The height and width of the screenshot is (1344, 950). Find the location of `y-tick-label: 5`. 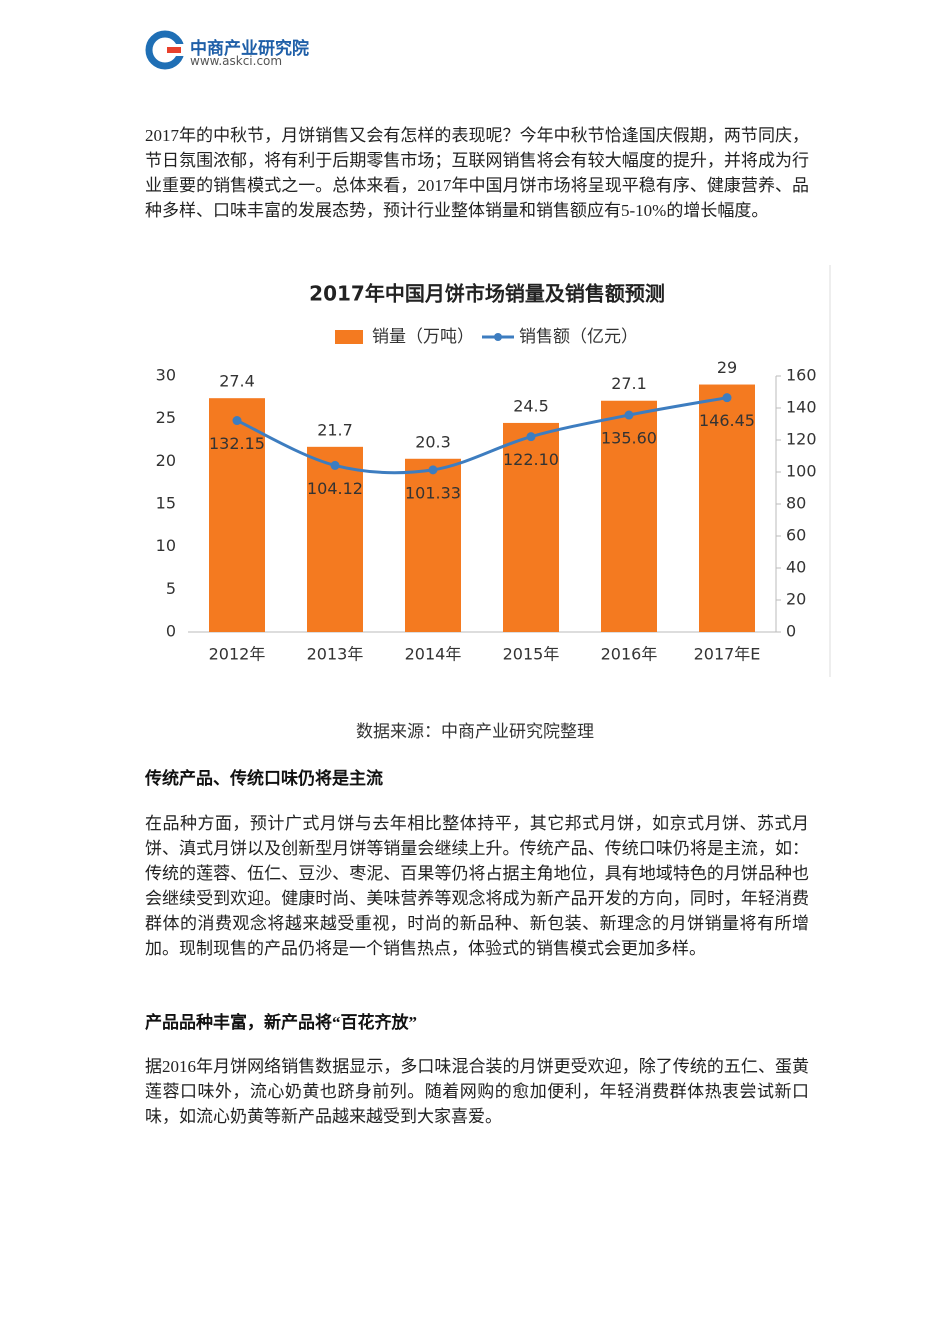

y-tick-label: 5 is located at coordinates (171, 588).